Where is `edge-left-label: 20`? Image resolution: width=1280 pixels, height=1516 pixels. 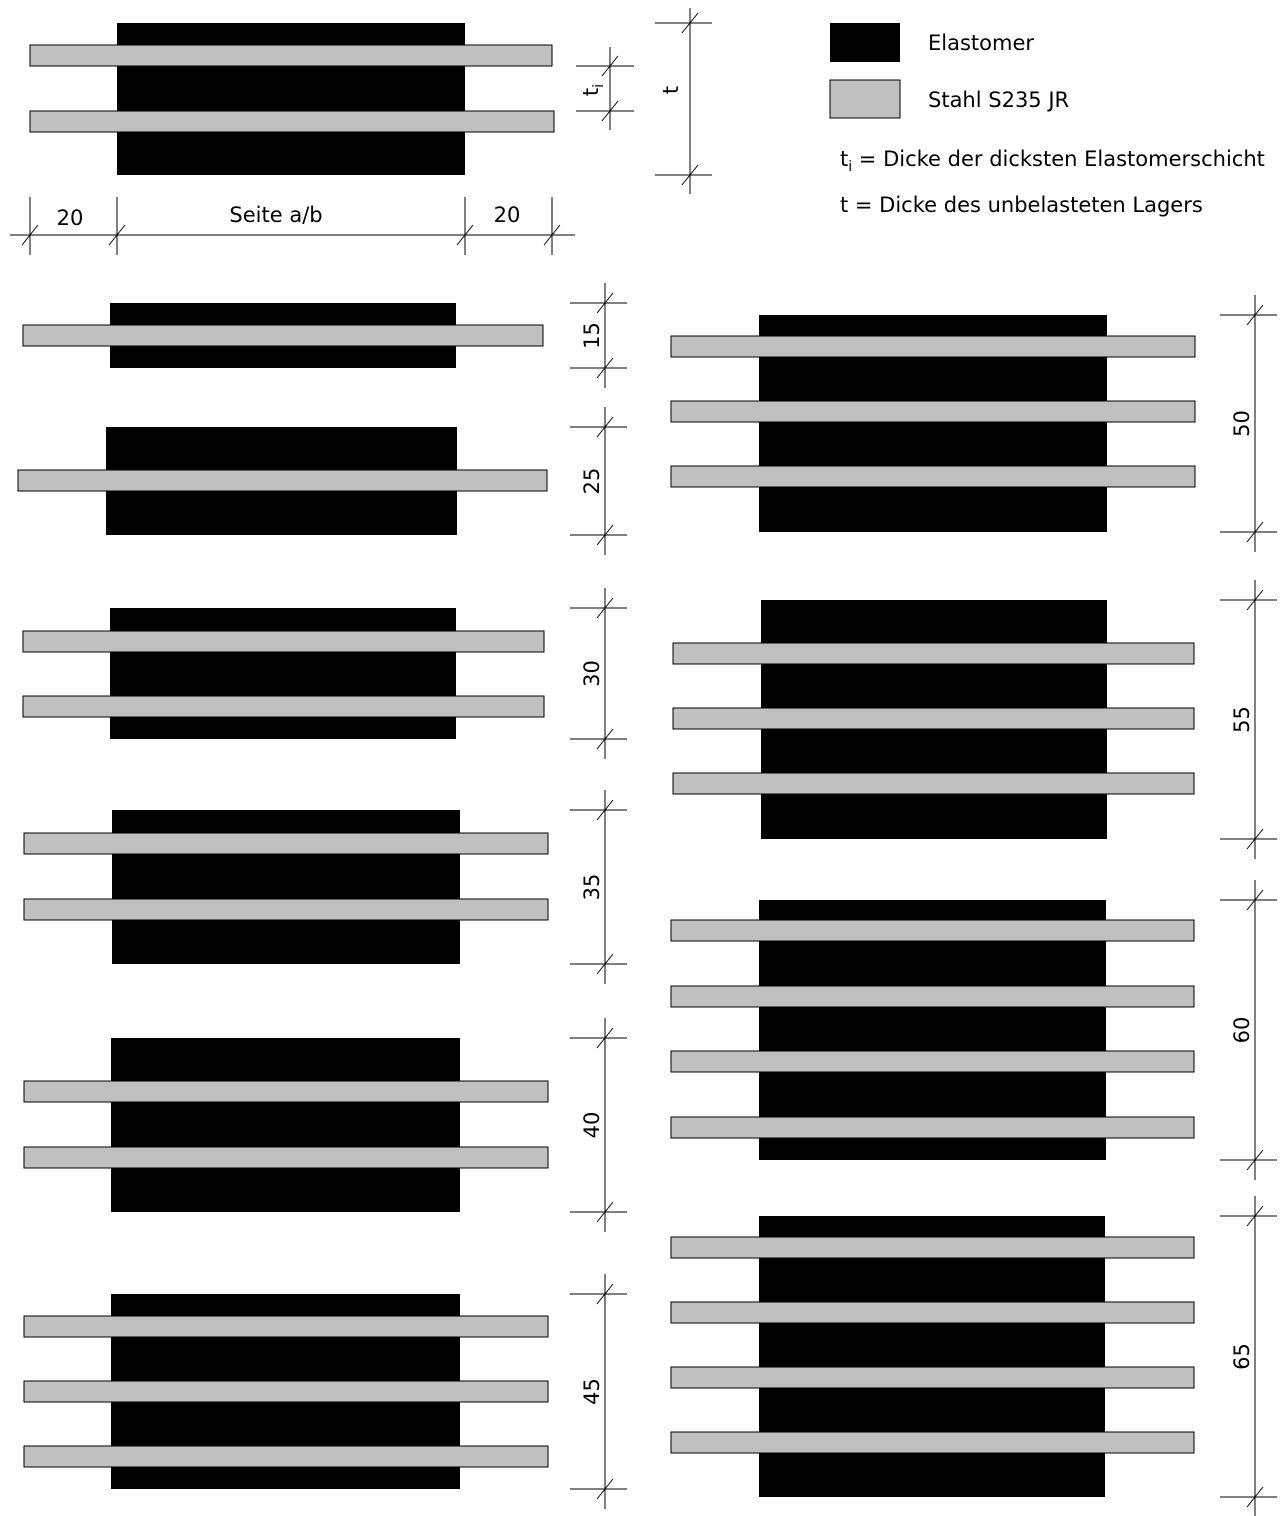 edge-left-label: 20 is located at coordinates (70, 218).